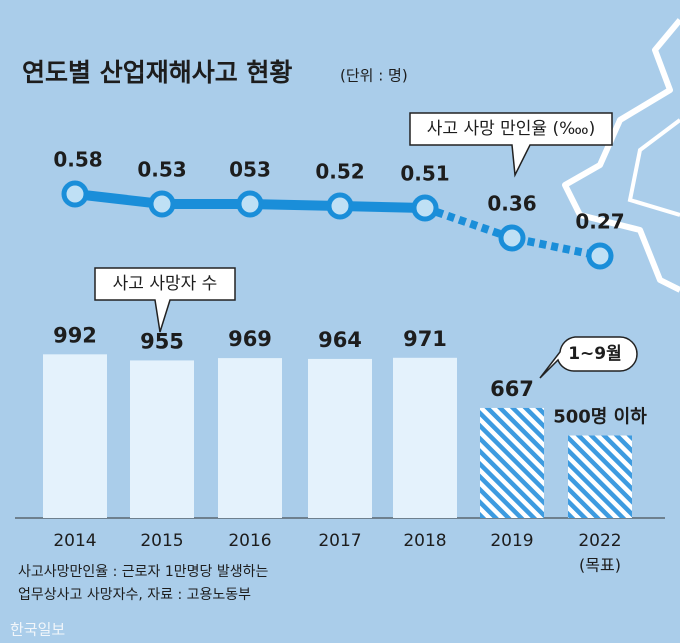 The height and width of the screenshot is (643, 680). Describe the element at coordinates (143, 572) in the screenshot. I see `footnote: 사고사망만인율 : 근로자 1만명당 발생하는` at that location.